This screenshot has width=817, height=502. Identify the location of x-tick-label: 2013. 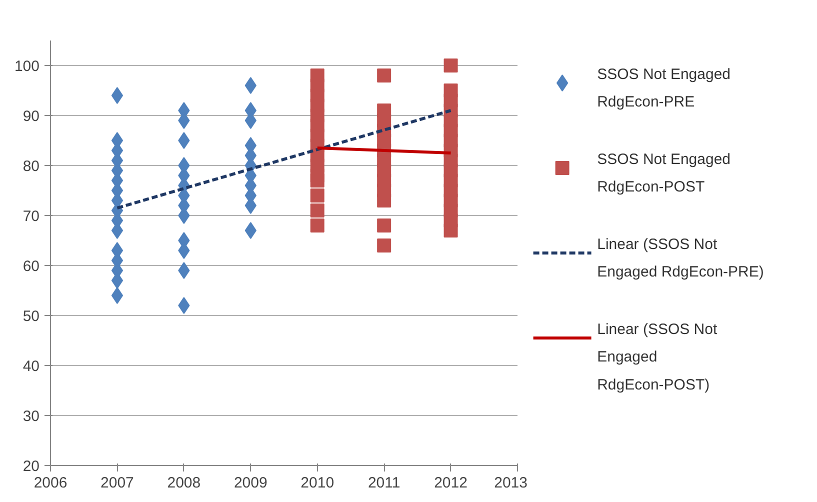
(511, 483).